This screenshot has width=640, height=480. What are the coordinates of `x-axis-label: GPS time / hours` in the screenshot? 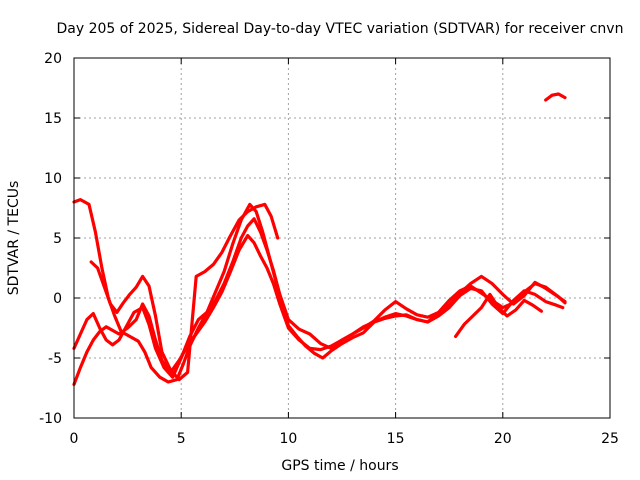 It's located at (339, 466).